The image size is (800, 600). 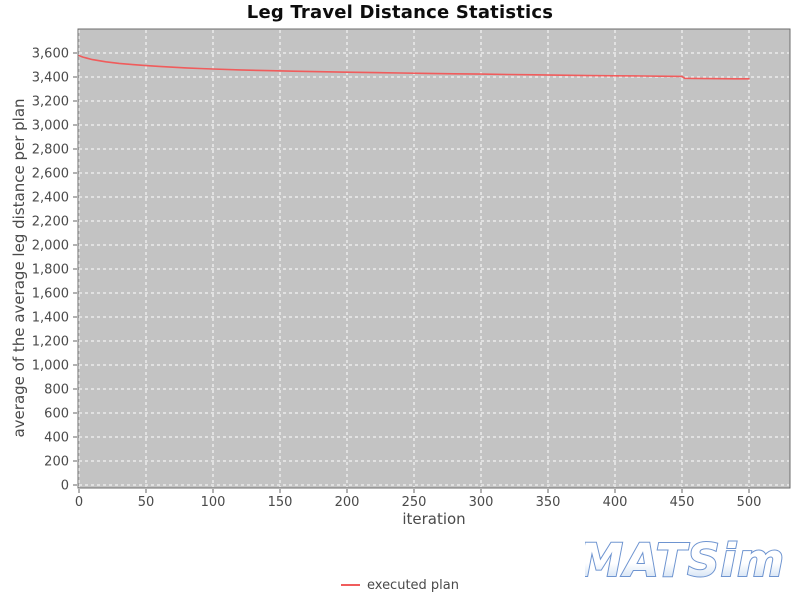 What do you see at coordinates (56, 462) in the screenshot?
I see `y-tick-label: 200` at bounding box center [56, 462].